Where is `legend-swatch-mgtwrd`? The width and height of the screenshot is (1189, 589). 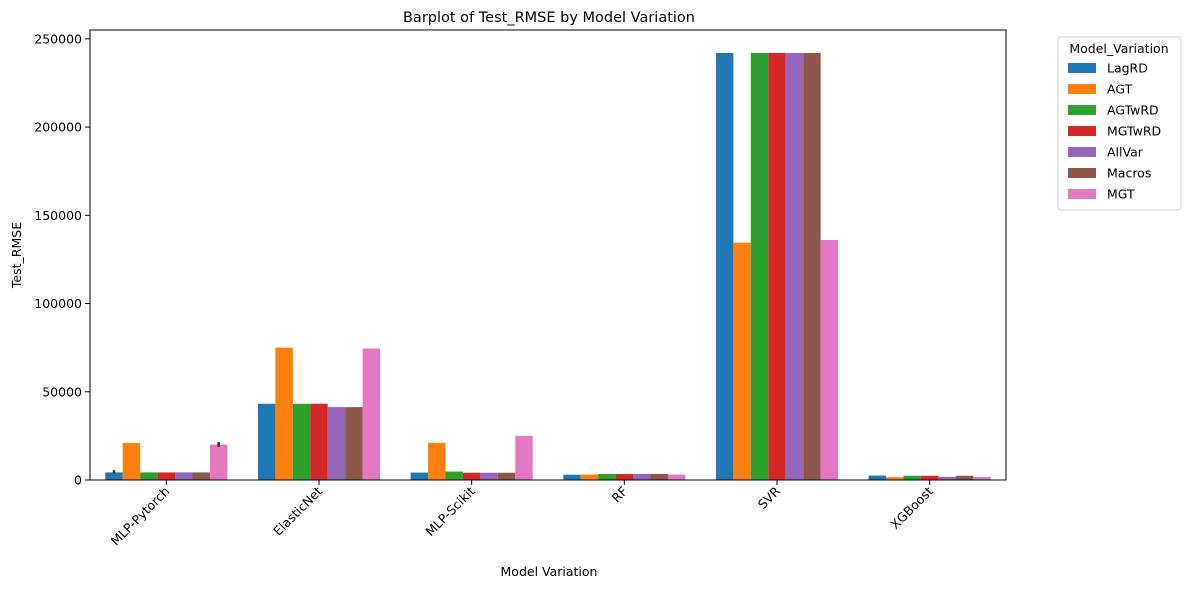 legend-swatch-mgtwrd is located at coordinates (1082, 131).